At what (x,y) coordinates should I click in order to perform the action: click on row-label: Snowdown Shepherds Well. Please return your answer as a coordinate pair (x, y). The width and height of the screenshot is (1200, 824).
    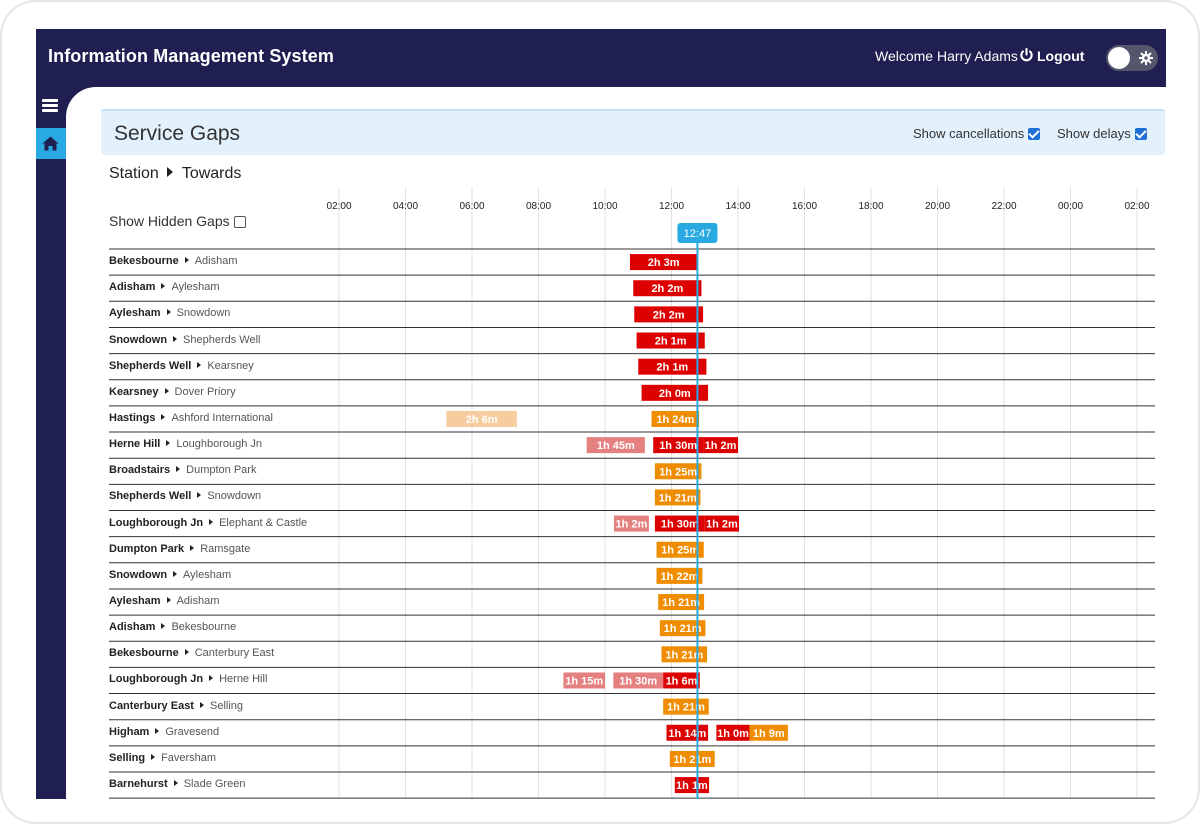
    Looking at the image, I should click on (185, 340).